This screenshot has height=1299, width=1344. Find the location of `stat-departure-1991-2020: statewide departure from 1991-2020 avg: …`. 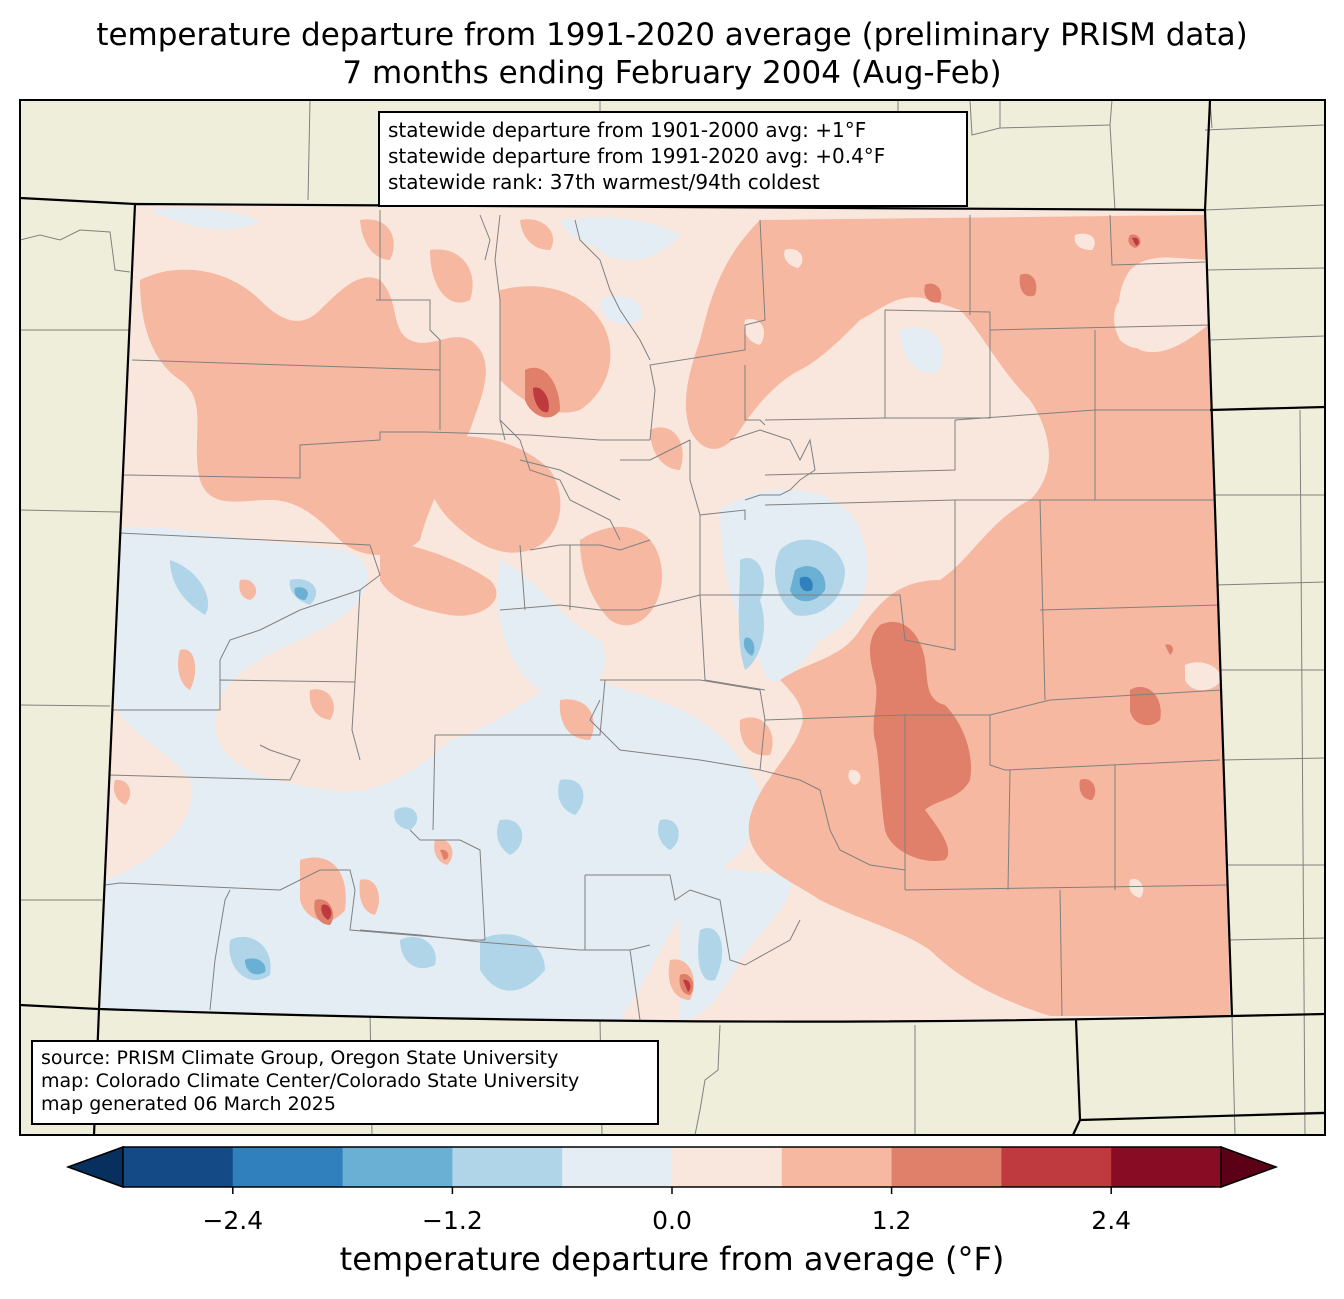

stat-departure-1991-2020: statewide departure from 1991-2020 avg: … is located at coordinates (637, 156).